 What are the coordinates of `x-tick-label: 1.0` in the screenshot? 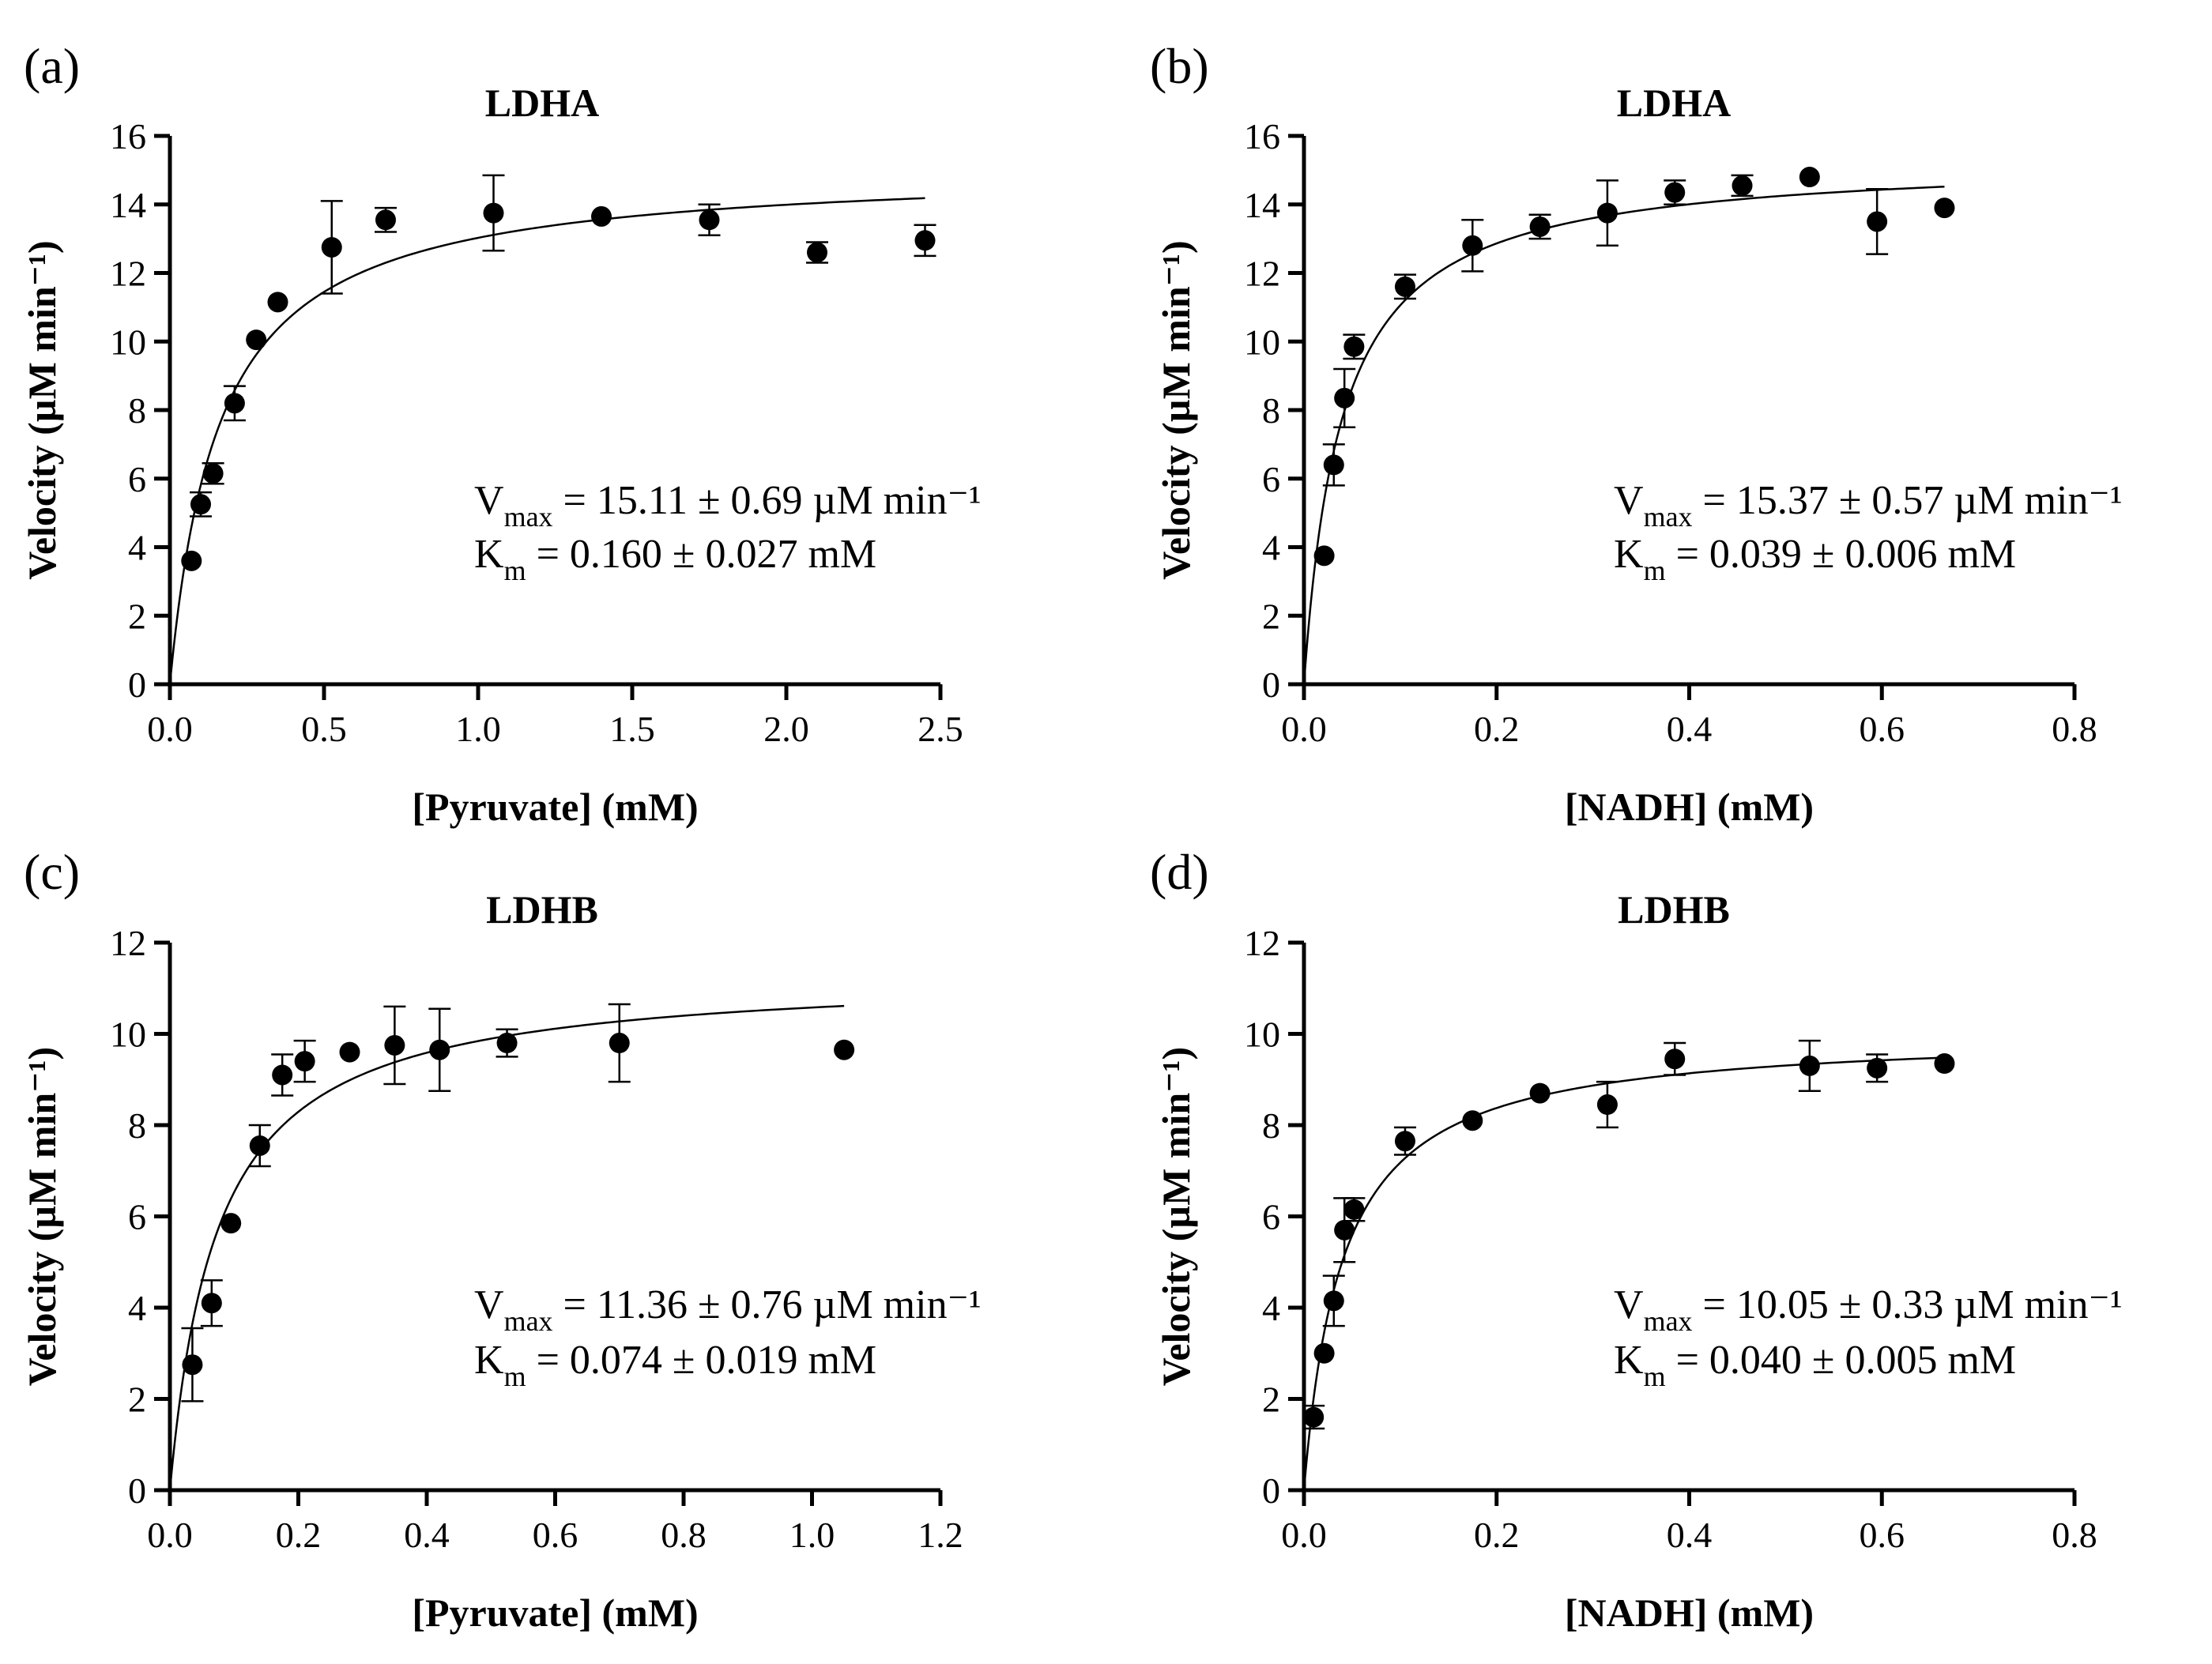 It's located at (812, 1535).